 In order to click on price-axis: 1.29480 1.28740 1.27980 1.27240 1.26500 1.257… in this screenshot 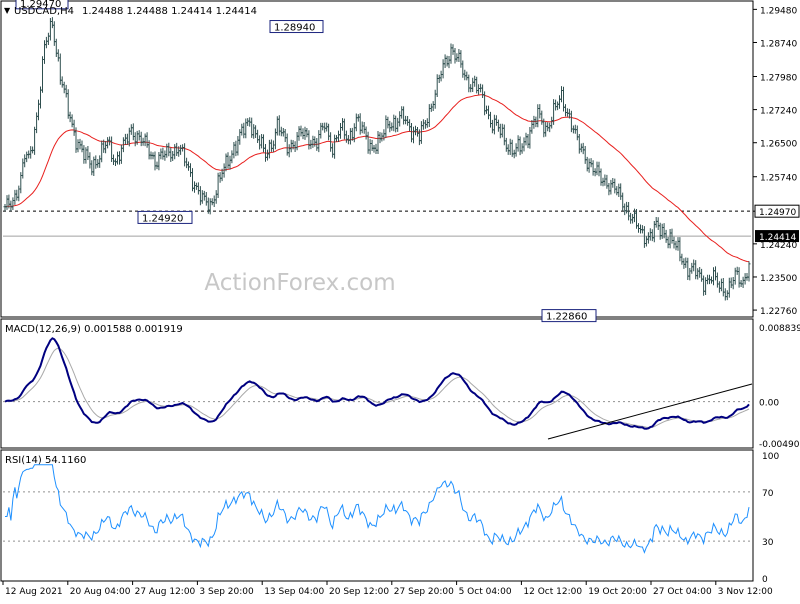, I will do `click(776, 161)`.